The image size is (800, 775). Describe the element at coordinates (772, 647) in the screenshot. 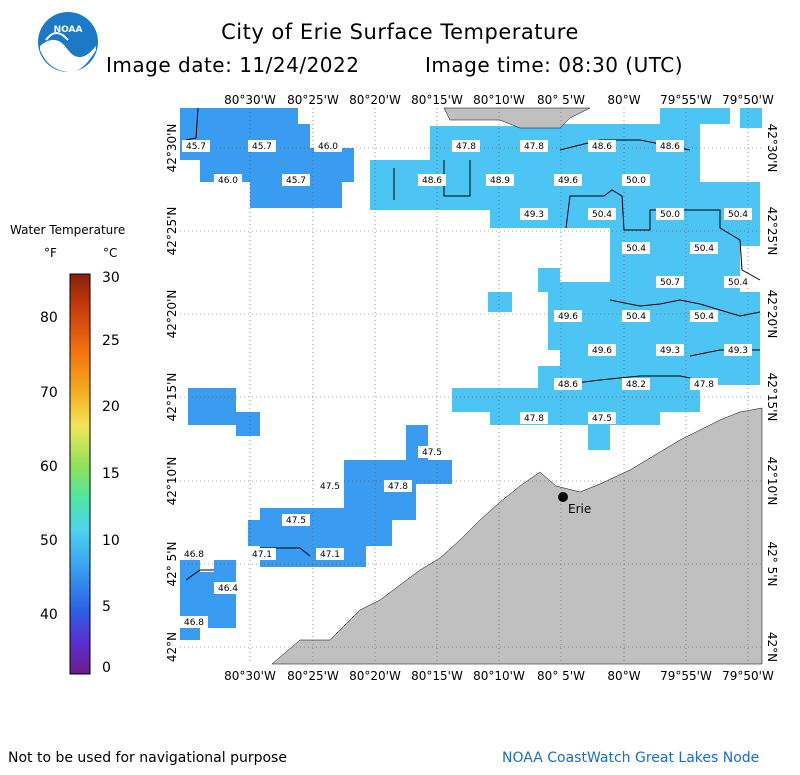

I see `lat-label: 42°N` at that location.